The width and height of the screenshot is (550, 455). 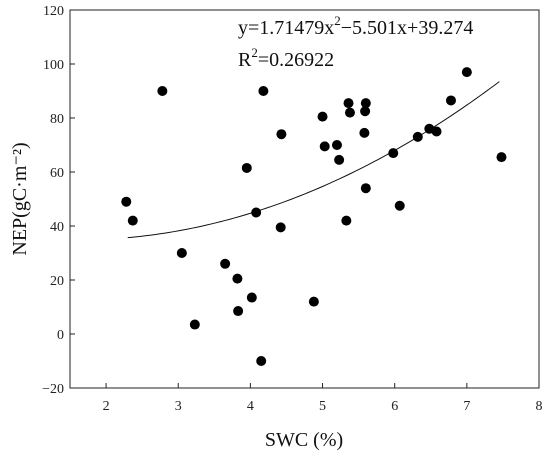 I want to click on equation-annotation: y=1.71479x2−5.501x+39.274, so click(x=355, y=26).